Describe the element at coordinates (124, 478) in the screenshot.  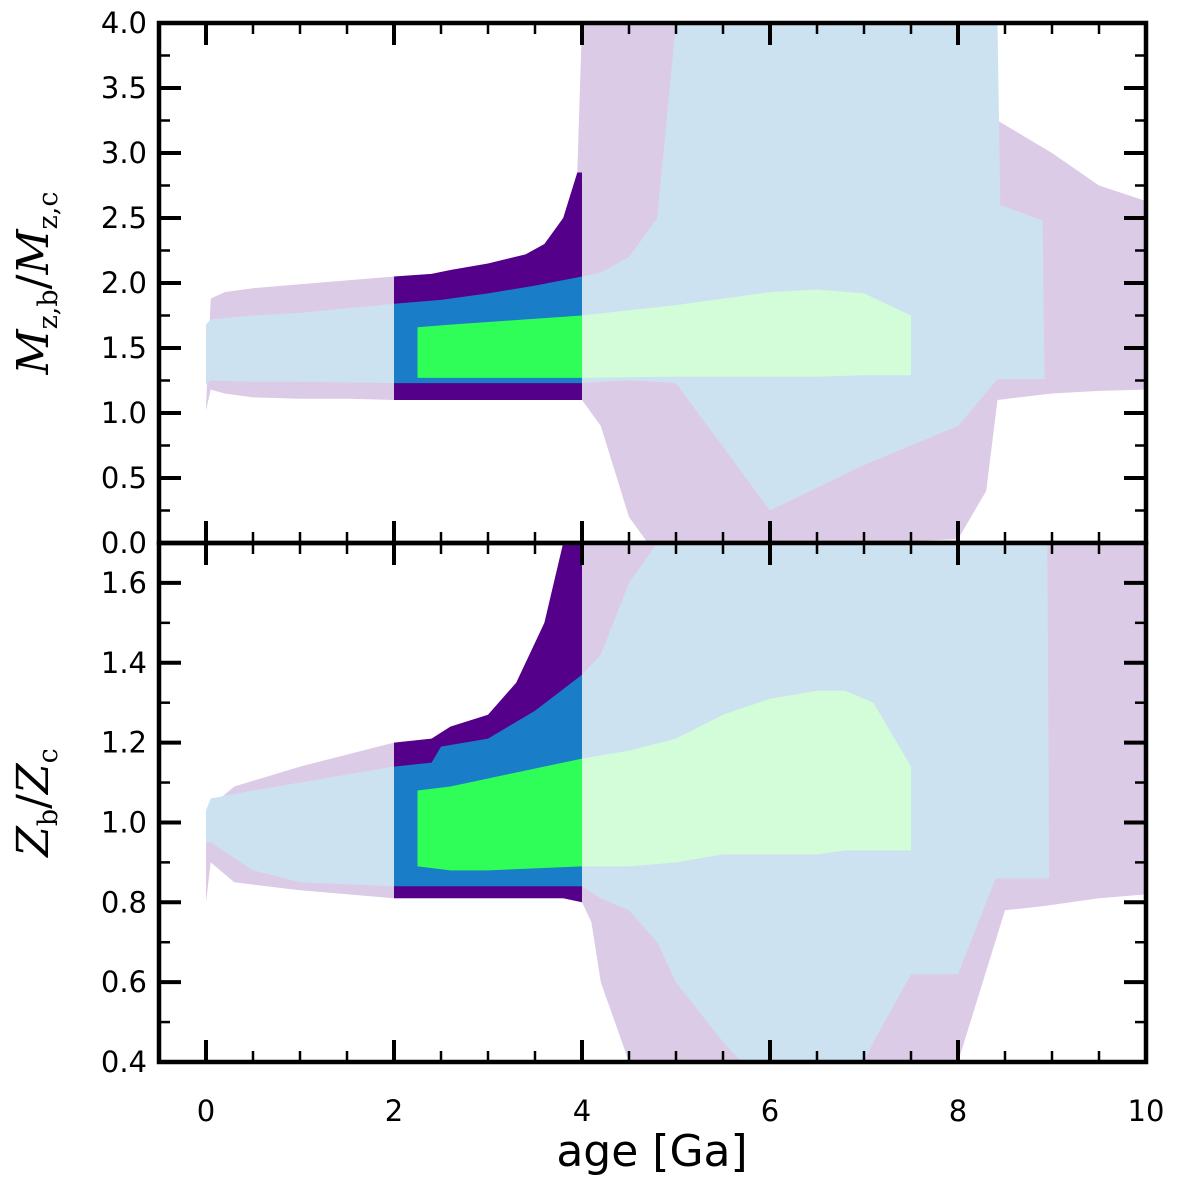
I see `y-tick-label: 0.5` at that location.